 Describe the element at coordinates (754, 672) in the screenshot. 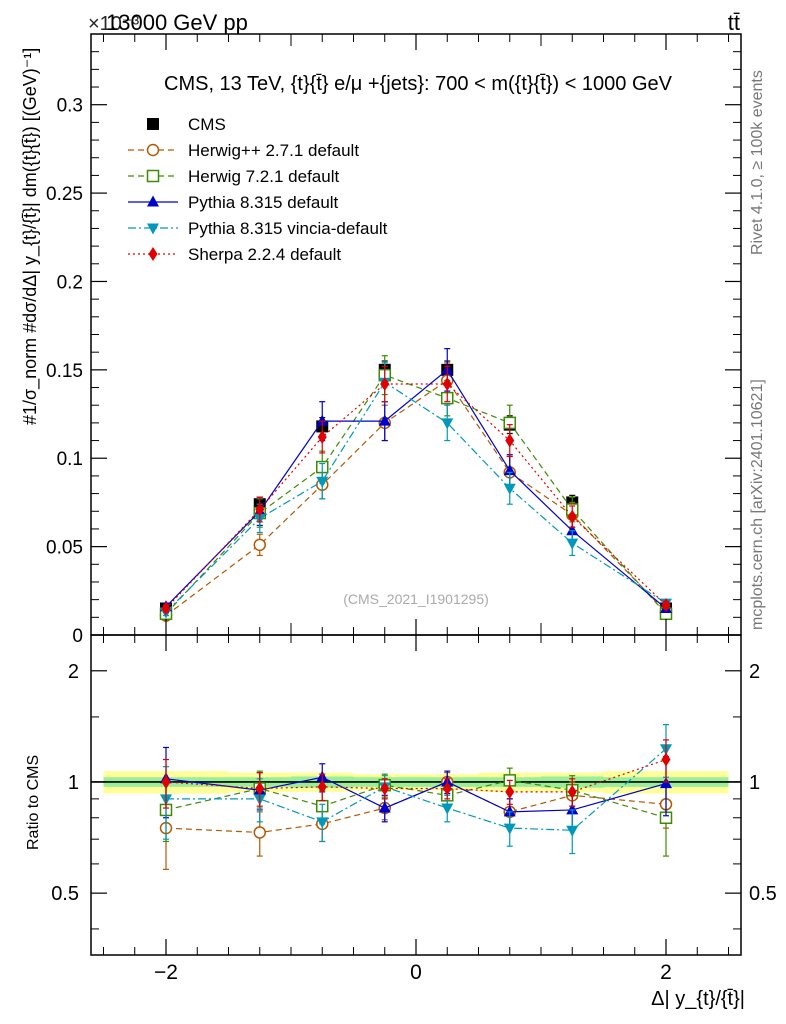

I see `ratio-y-tick-label-right: 2` at that location.